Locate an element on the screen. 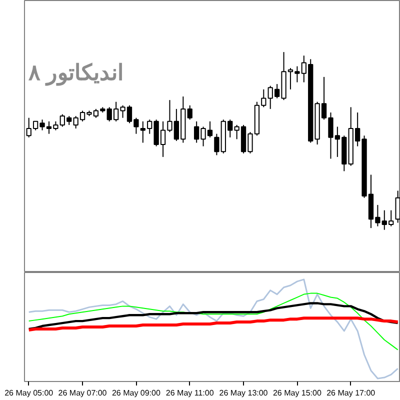 The height and width of the screenshot is (400, 400). x-tick-label: 26 May 11:00 is located at coordinates (190, 393).